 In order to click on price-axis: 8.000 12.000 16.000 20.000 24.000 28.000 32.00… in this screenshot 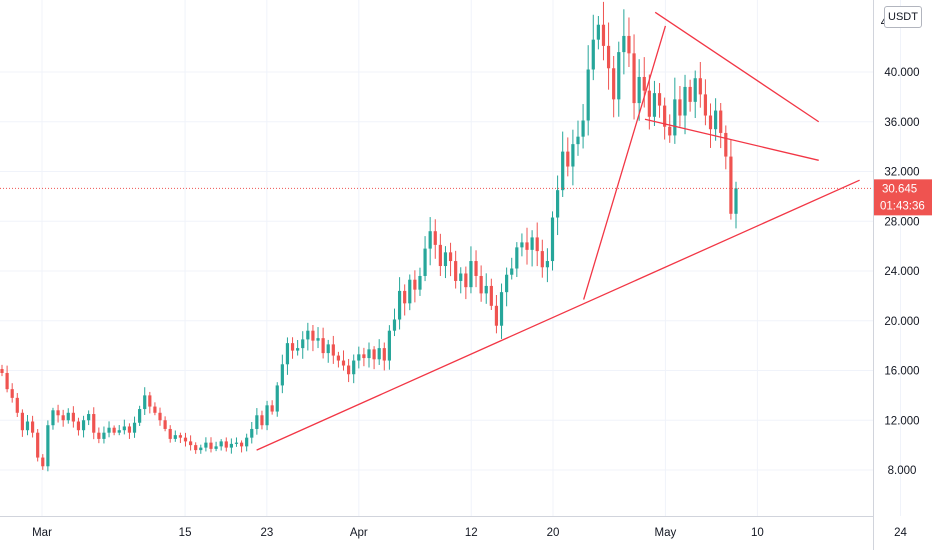, I will do `click(896, 275)`.